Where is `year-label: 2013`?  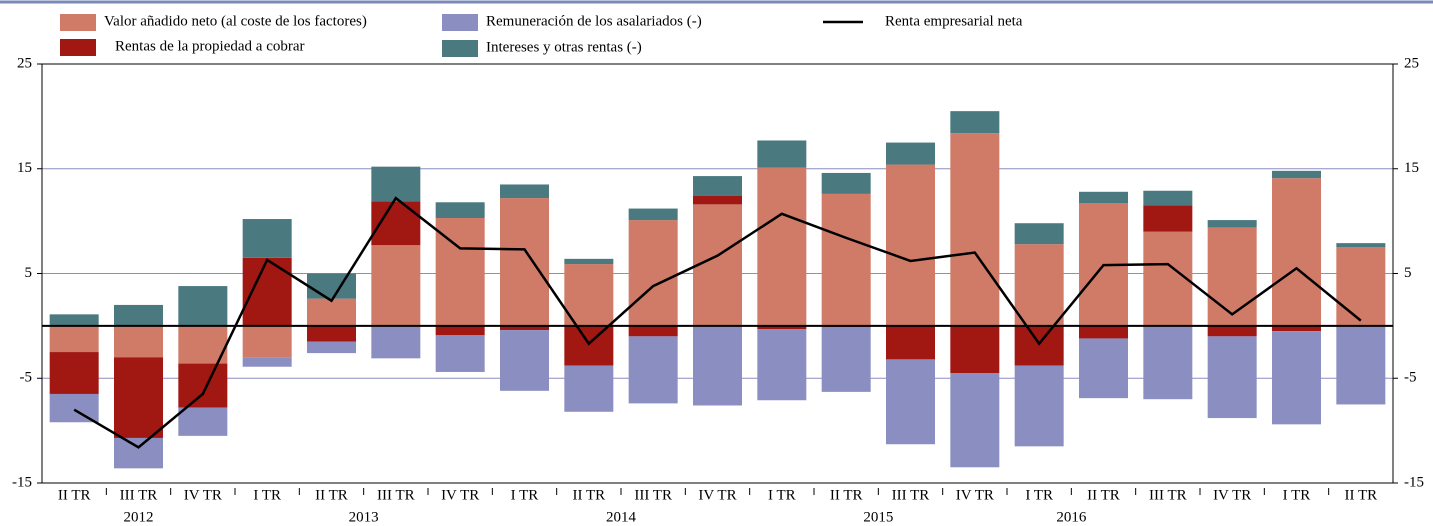
year-label: 2013 is located at coordinates (364, 517).